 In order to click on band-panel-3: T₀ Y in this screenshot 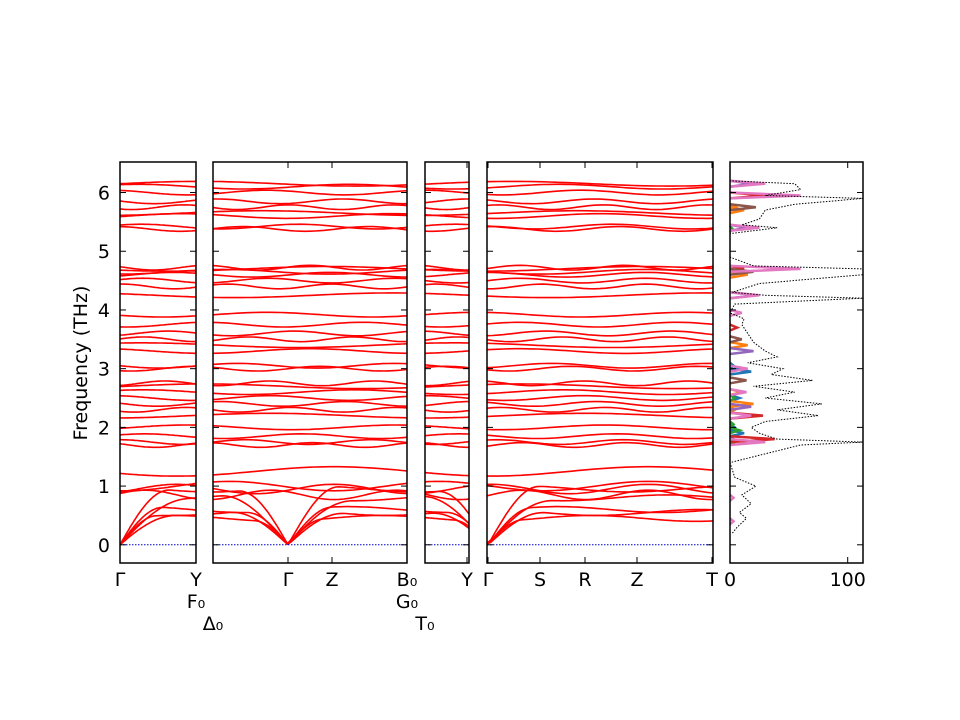, I will do `click(443, 398)`.